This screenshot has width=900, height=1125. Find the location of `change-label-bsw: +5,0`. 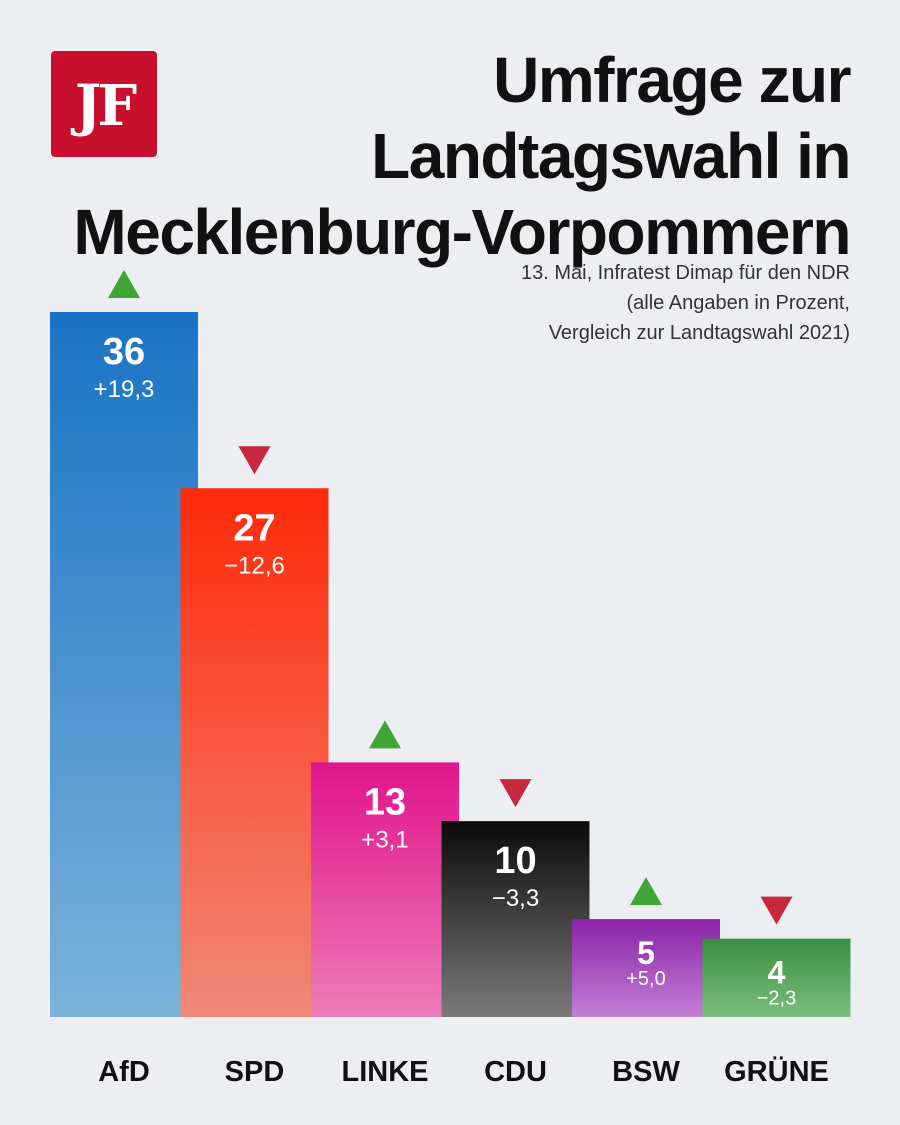

change-label-bsw: +5,0 is located at coordinates (645, 979).